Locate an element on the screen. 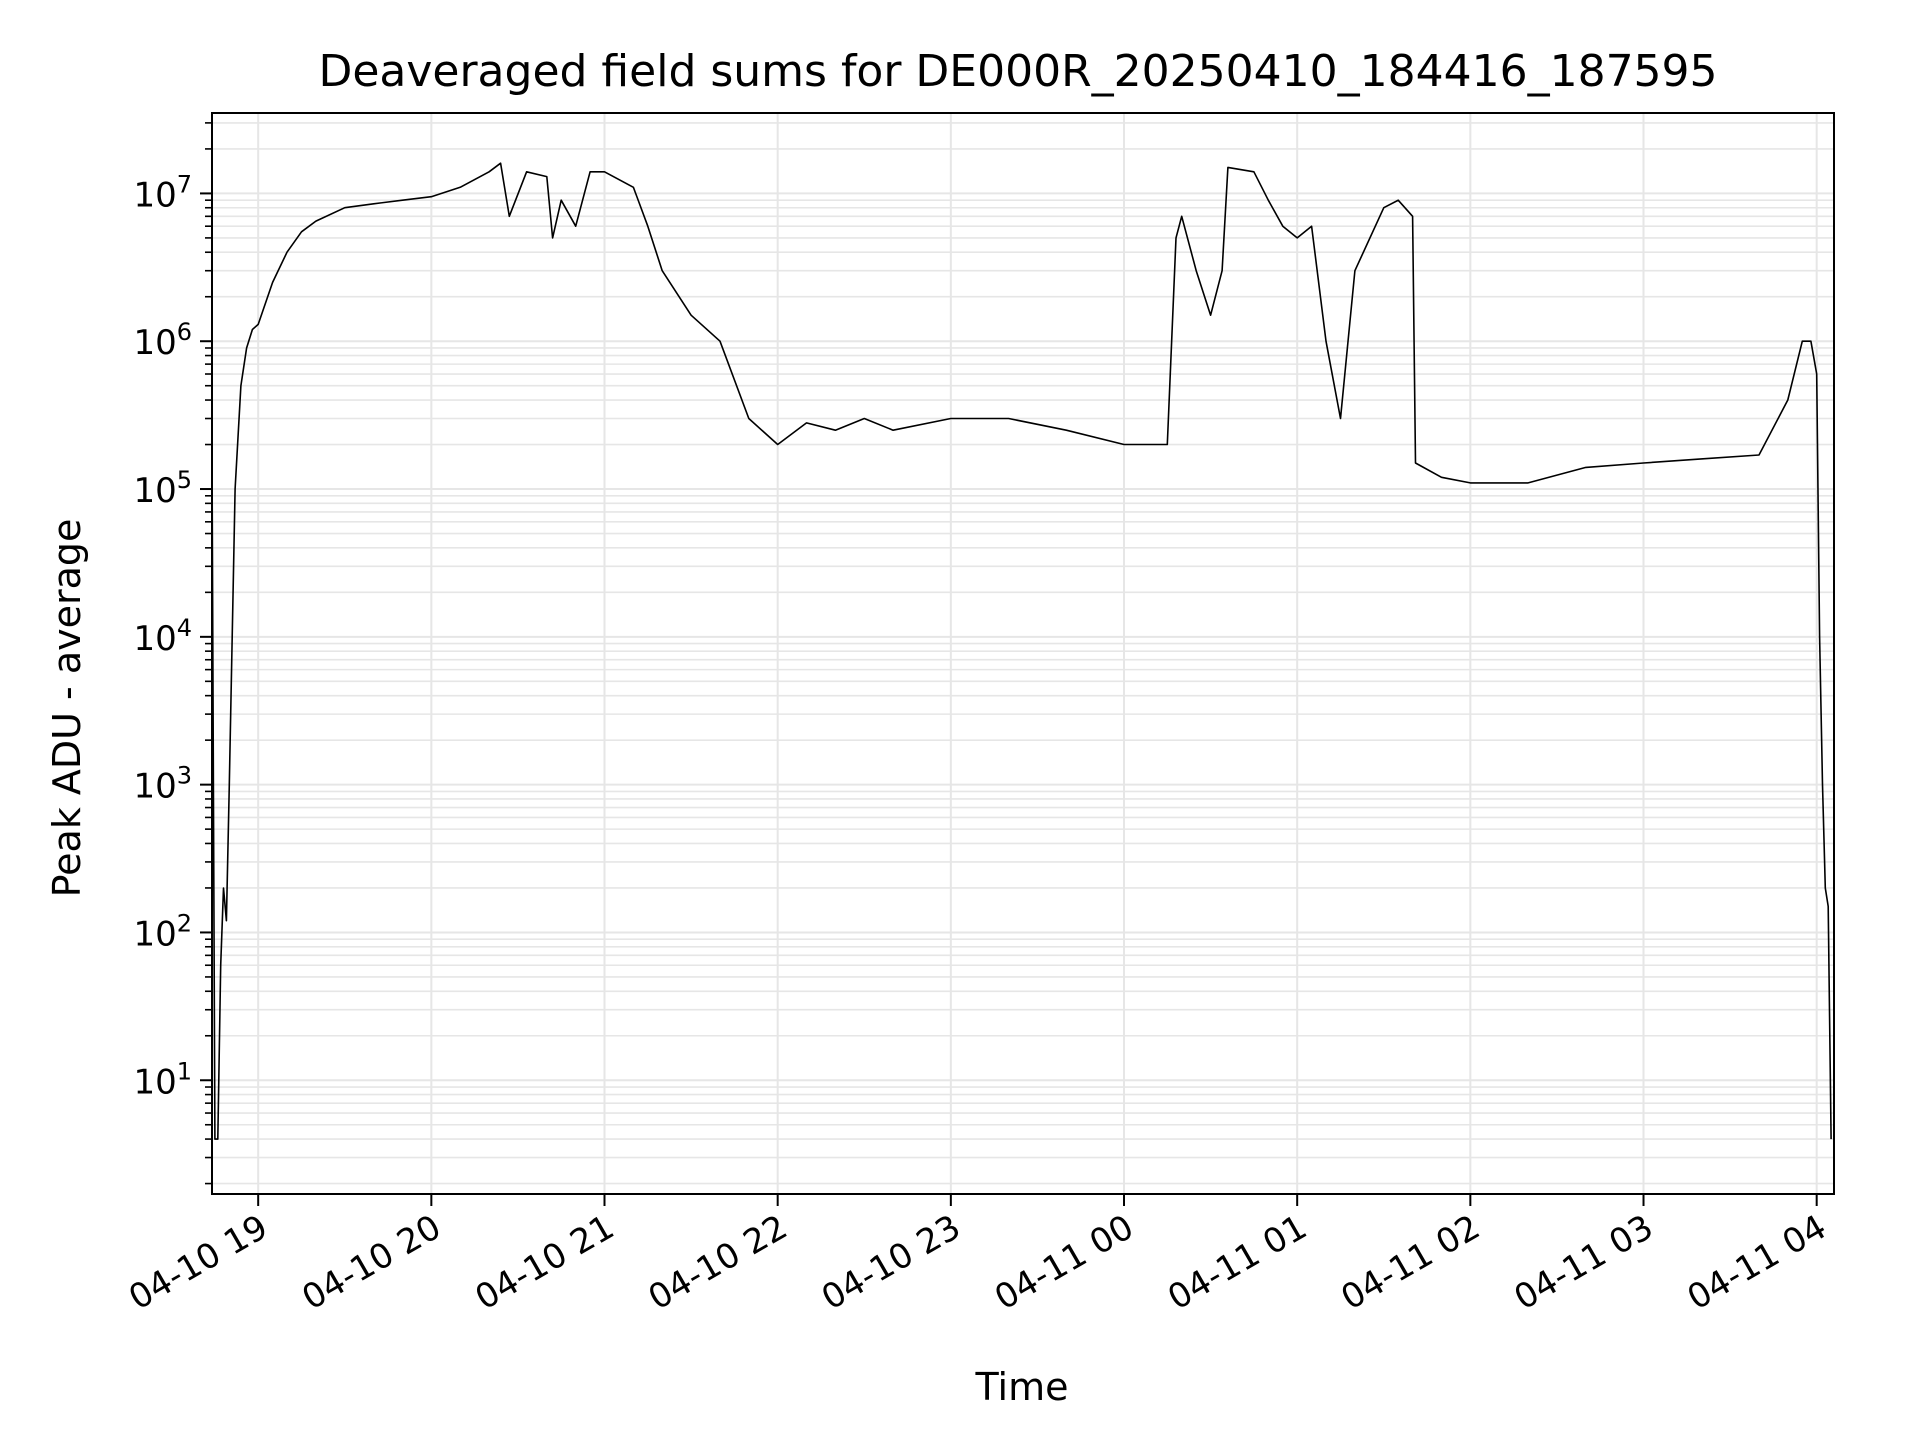 This screenshot has height=1440, width=1920. y-tick-label: 10⁷ is located at coordinates (162, 192).